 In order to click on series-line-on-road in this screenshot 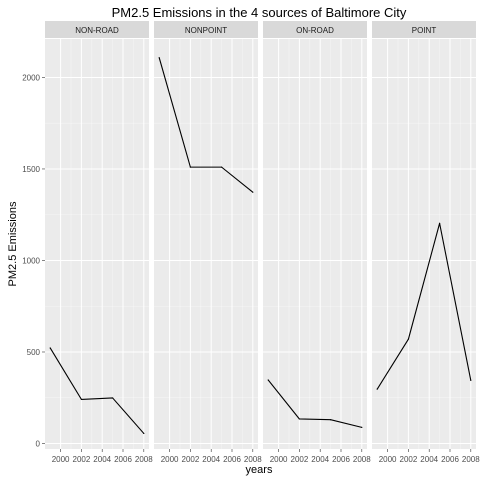, I will do `click(314, 403)`.